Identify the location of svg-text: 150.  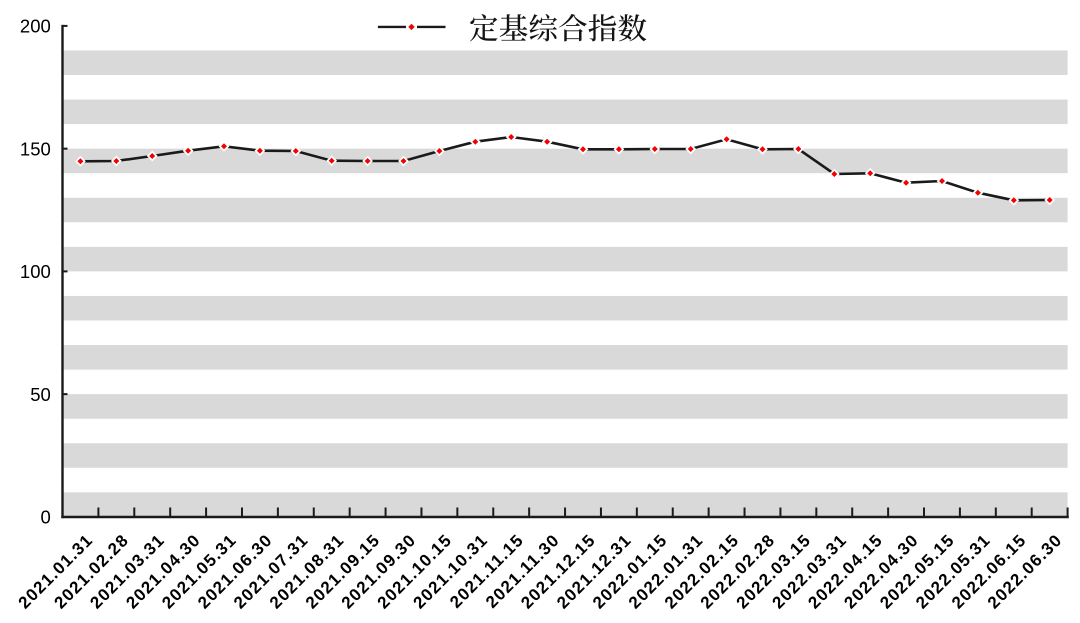
(35, 148).